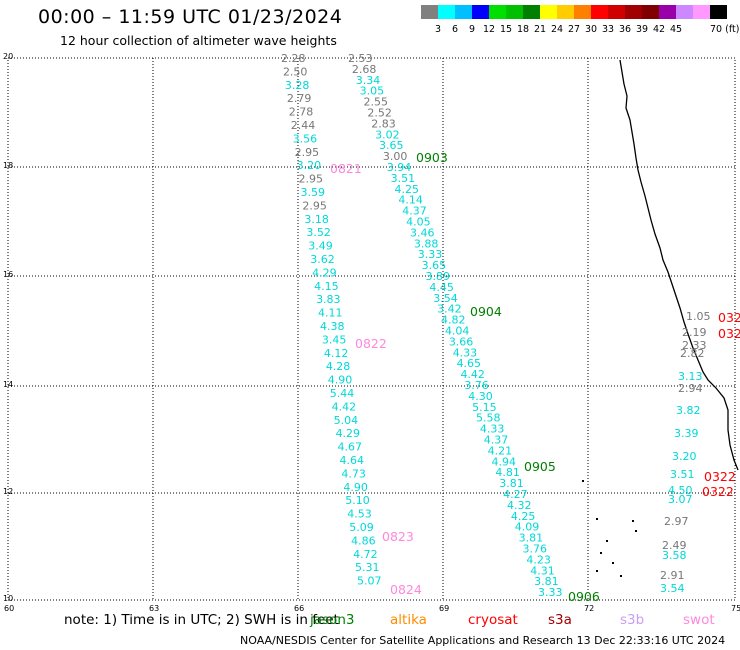 The image size is (740, 650). What do you see at coordinates (445, 298) in the screenshot?
I see `swh-value-label: 3.54` at bounding box center [445, 298].